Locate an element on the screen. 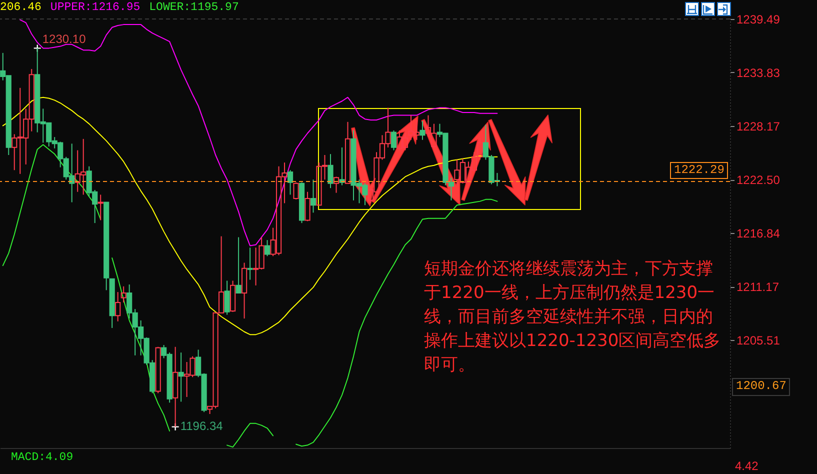  ref-line-label: 1222.29 is located at coordinates (699, 171).